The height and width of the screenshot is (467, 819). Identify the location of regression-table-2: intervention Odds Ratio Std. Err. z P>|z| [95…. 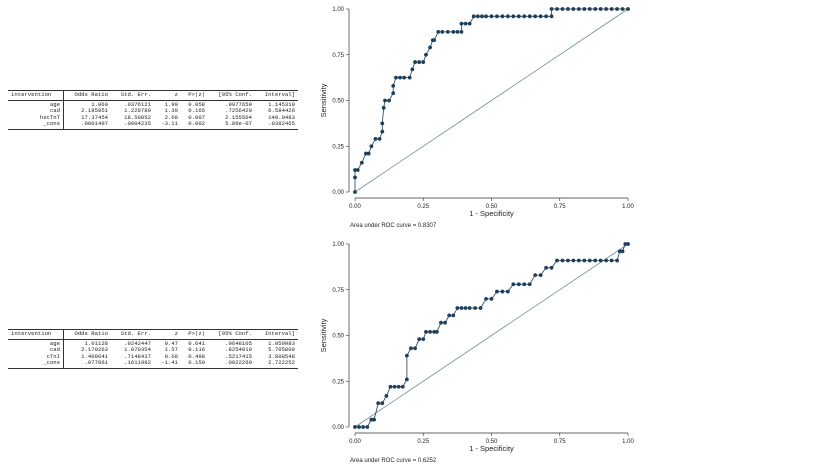
(153, 349).